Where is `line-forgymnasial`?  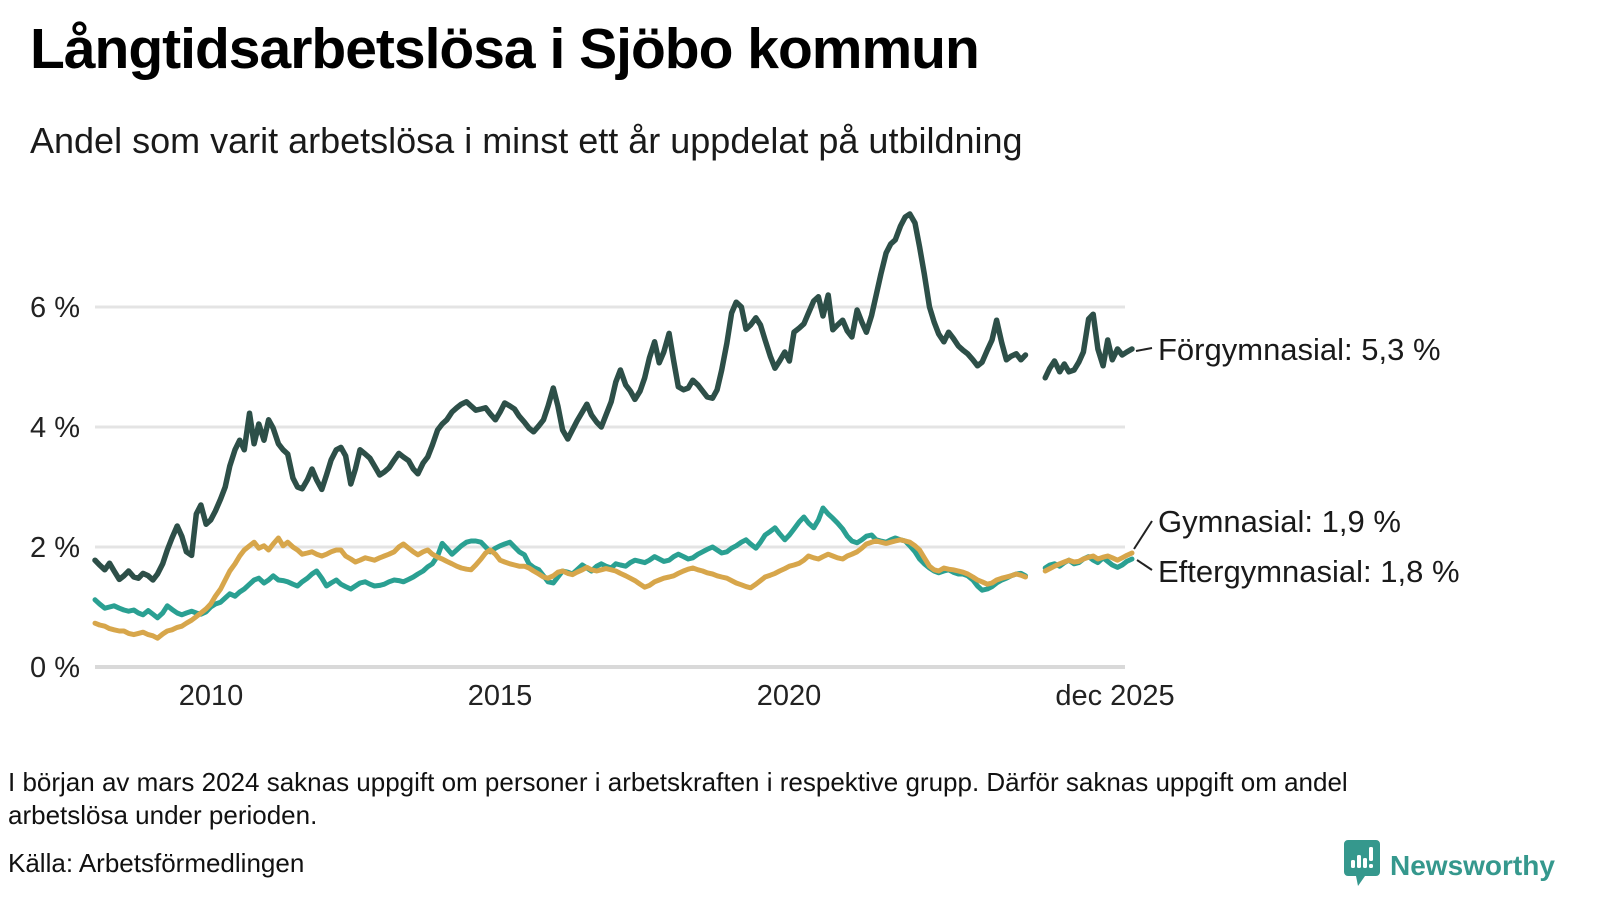 line-forgymnasial is located at coordinates (1088, 346).